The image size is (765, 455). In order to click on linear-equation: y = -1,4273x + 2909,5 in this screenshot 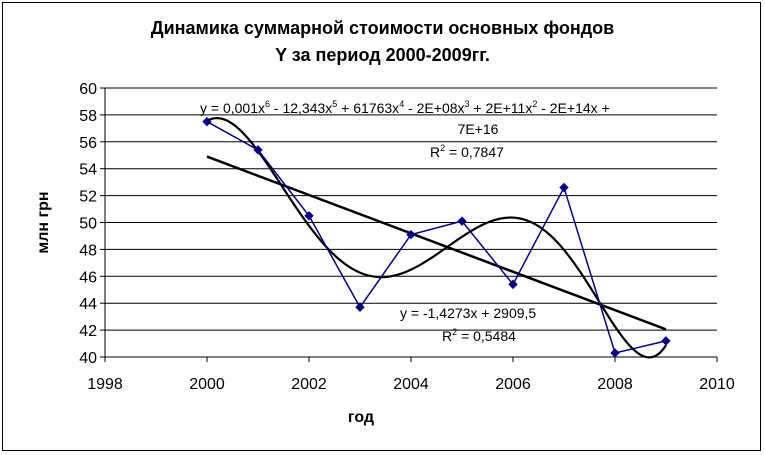, I will do `click(468, 313)`.